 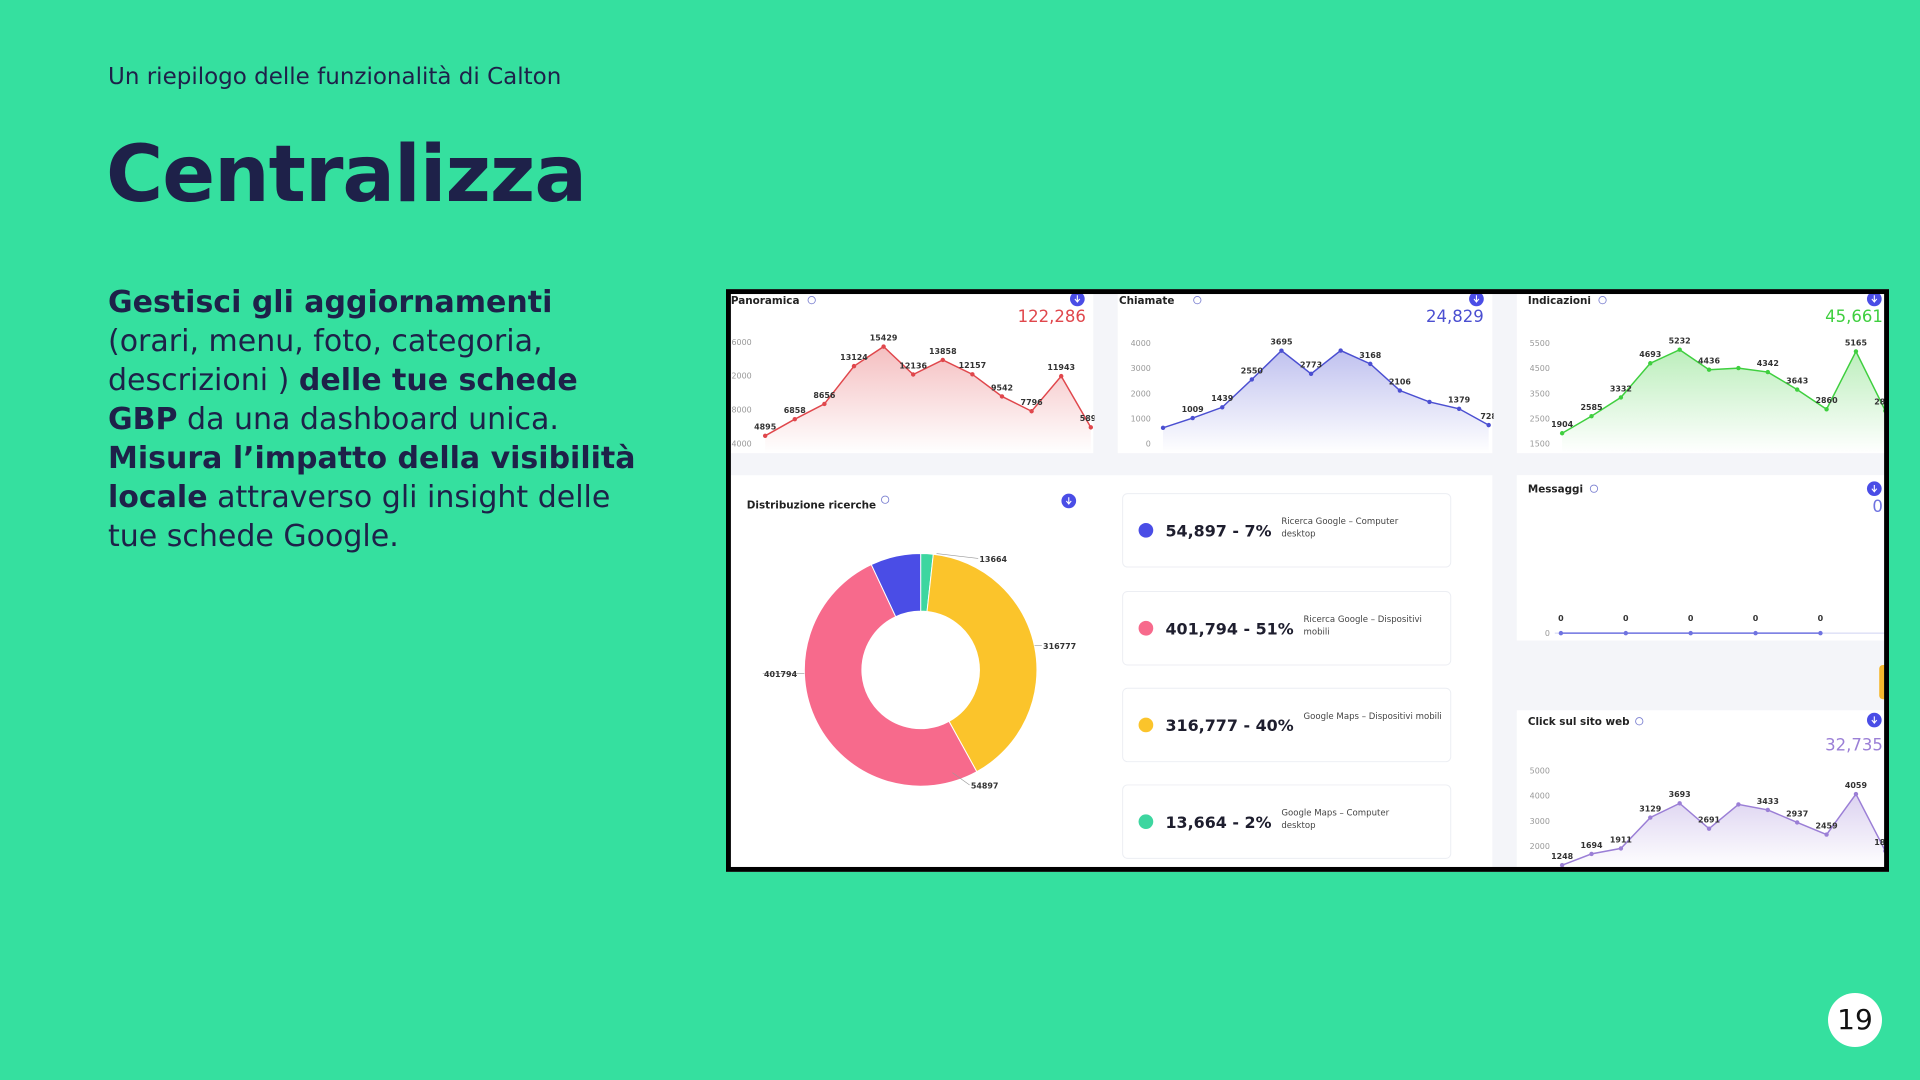 What do you see at coordinates (1854, 316) in the screenshot?
I see `panel-total: 45,661` at bounding box center [1854, 316].